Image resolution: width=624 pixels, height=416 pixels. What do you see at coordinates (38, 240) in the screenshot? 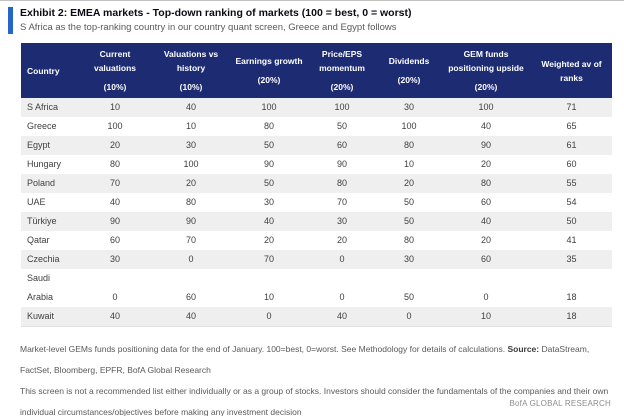
I see `cell-country: Qatar` at bounding box center [38, 240].